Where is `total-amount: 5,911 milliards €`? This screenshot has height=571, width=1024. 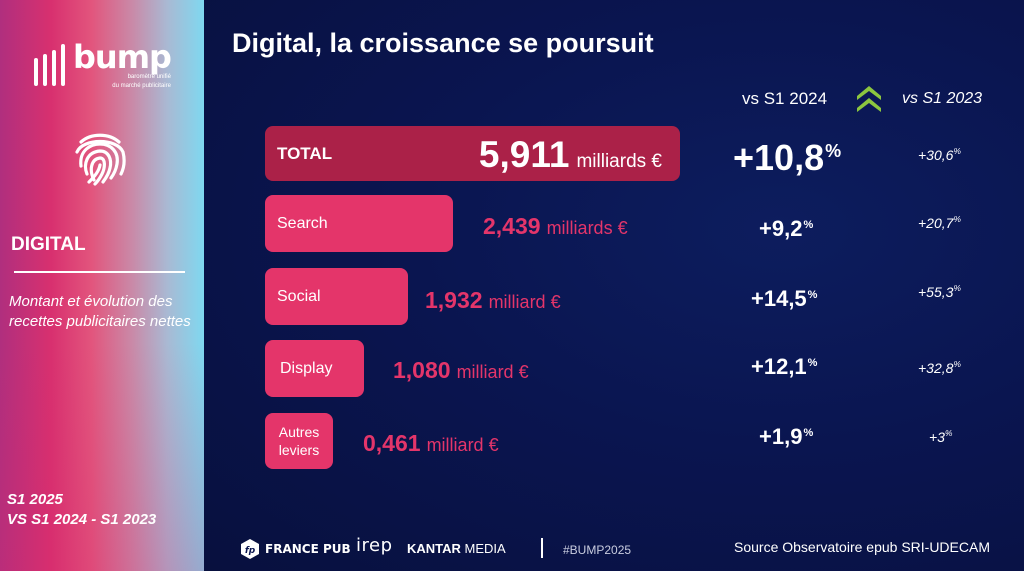 total-amount: 5,911 milliards € is located at coordinates (570, 155).